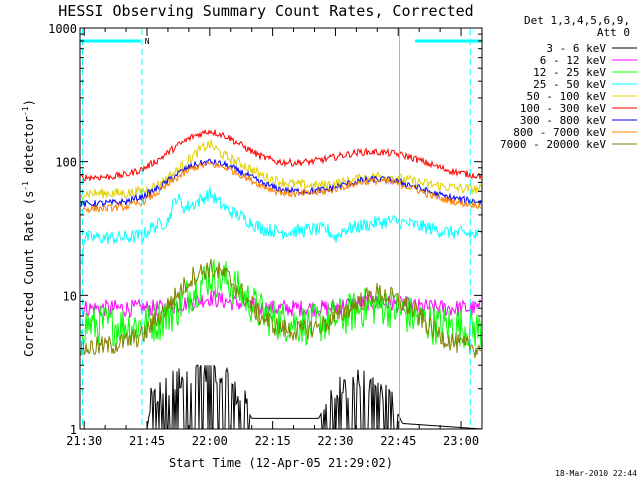 Image resolution: width=640 pixels, height=480 pixels. I want to click on x-tick-label-4: 22:15, so click(273, 441).